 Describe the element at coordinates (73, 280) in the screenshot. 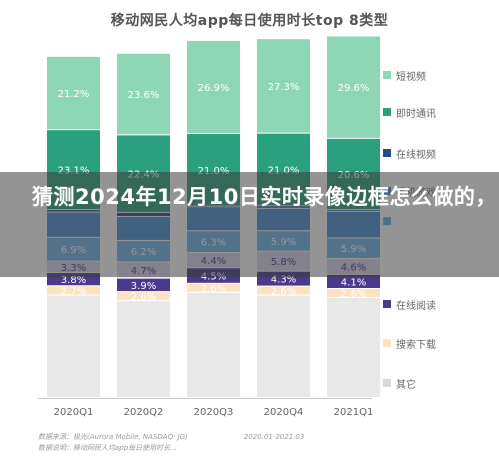

I see `data-label: 3.8%` at that location.